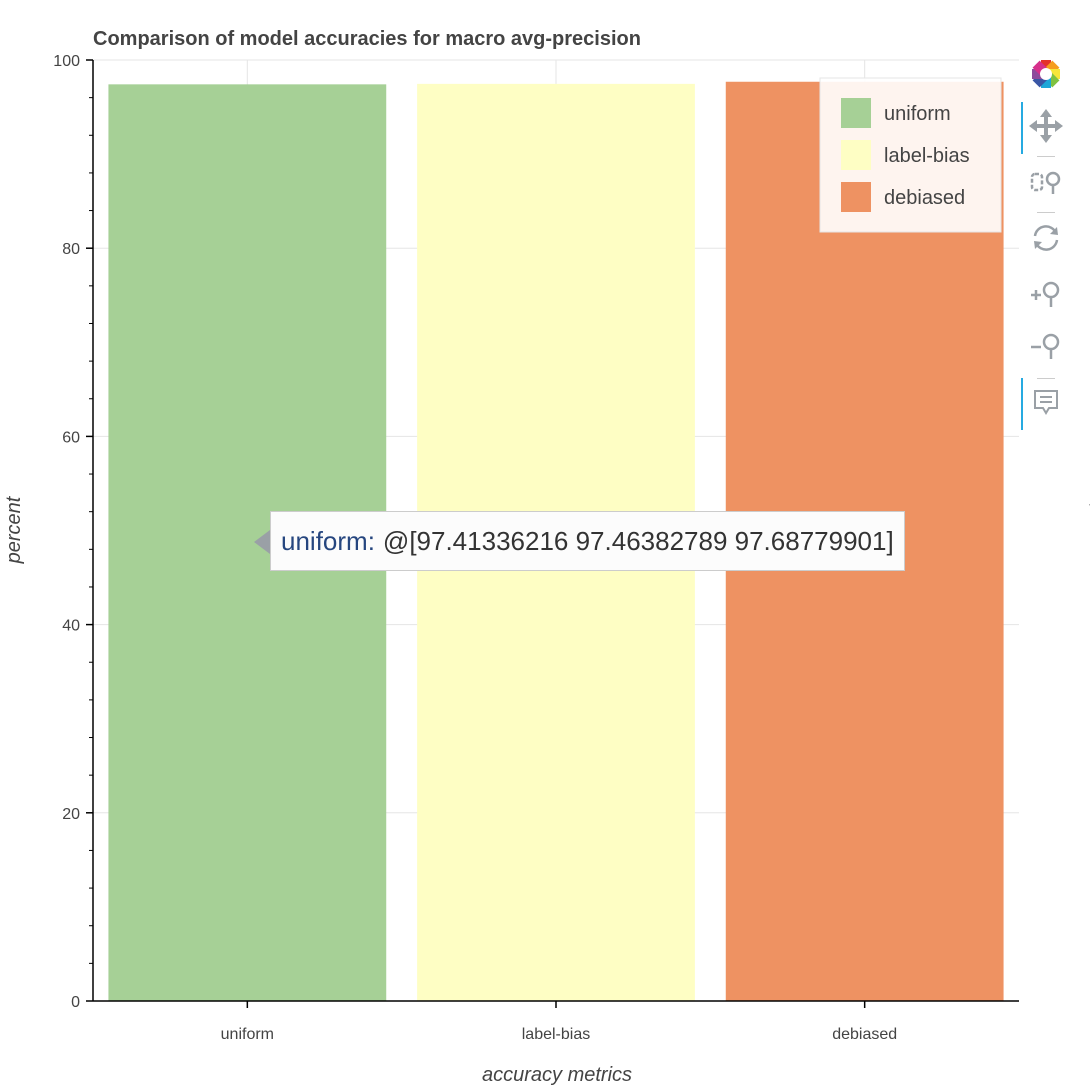  Describe the element at coordinates (14, 529) in the screenshot. I see `y-axis-label: percent` at that location.